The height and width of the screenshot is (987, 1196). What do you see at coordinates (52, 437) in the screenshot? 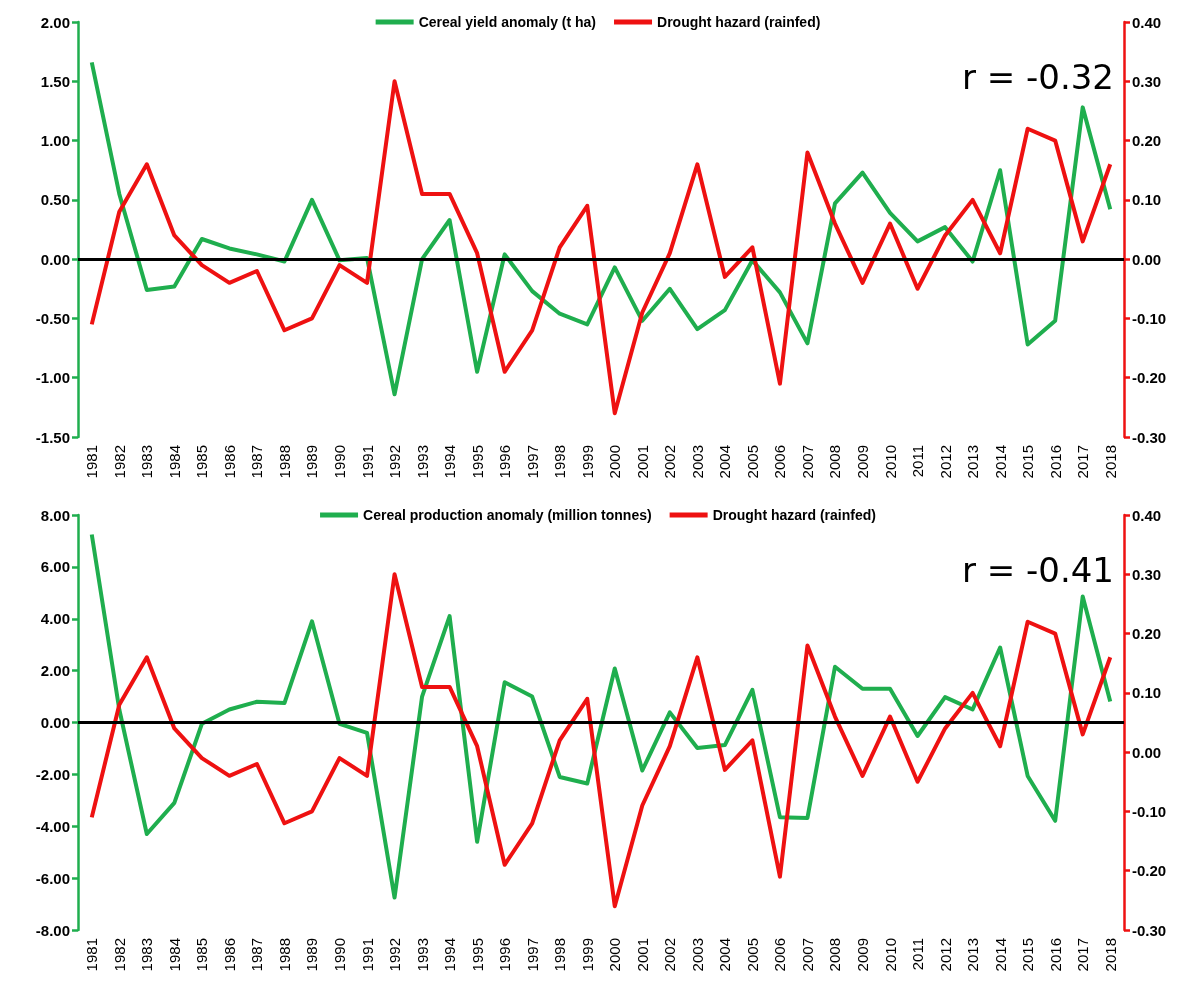
I see `y-tick-label: -1.50` at bounding box center [52, 437].